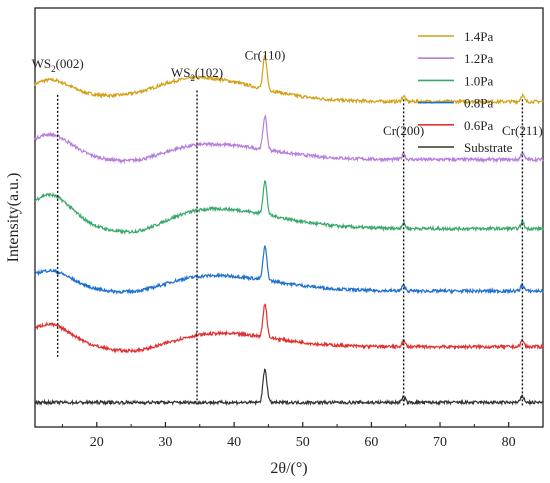  Describe the element at coordinates (478, 80) in the screenshot. I see `legend-label: 1.0Pa` at that location.